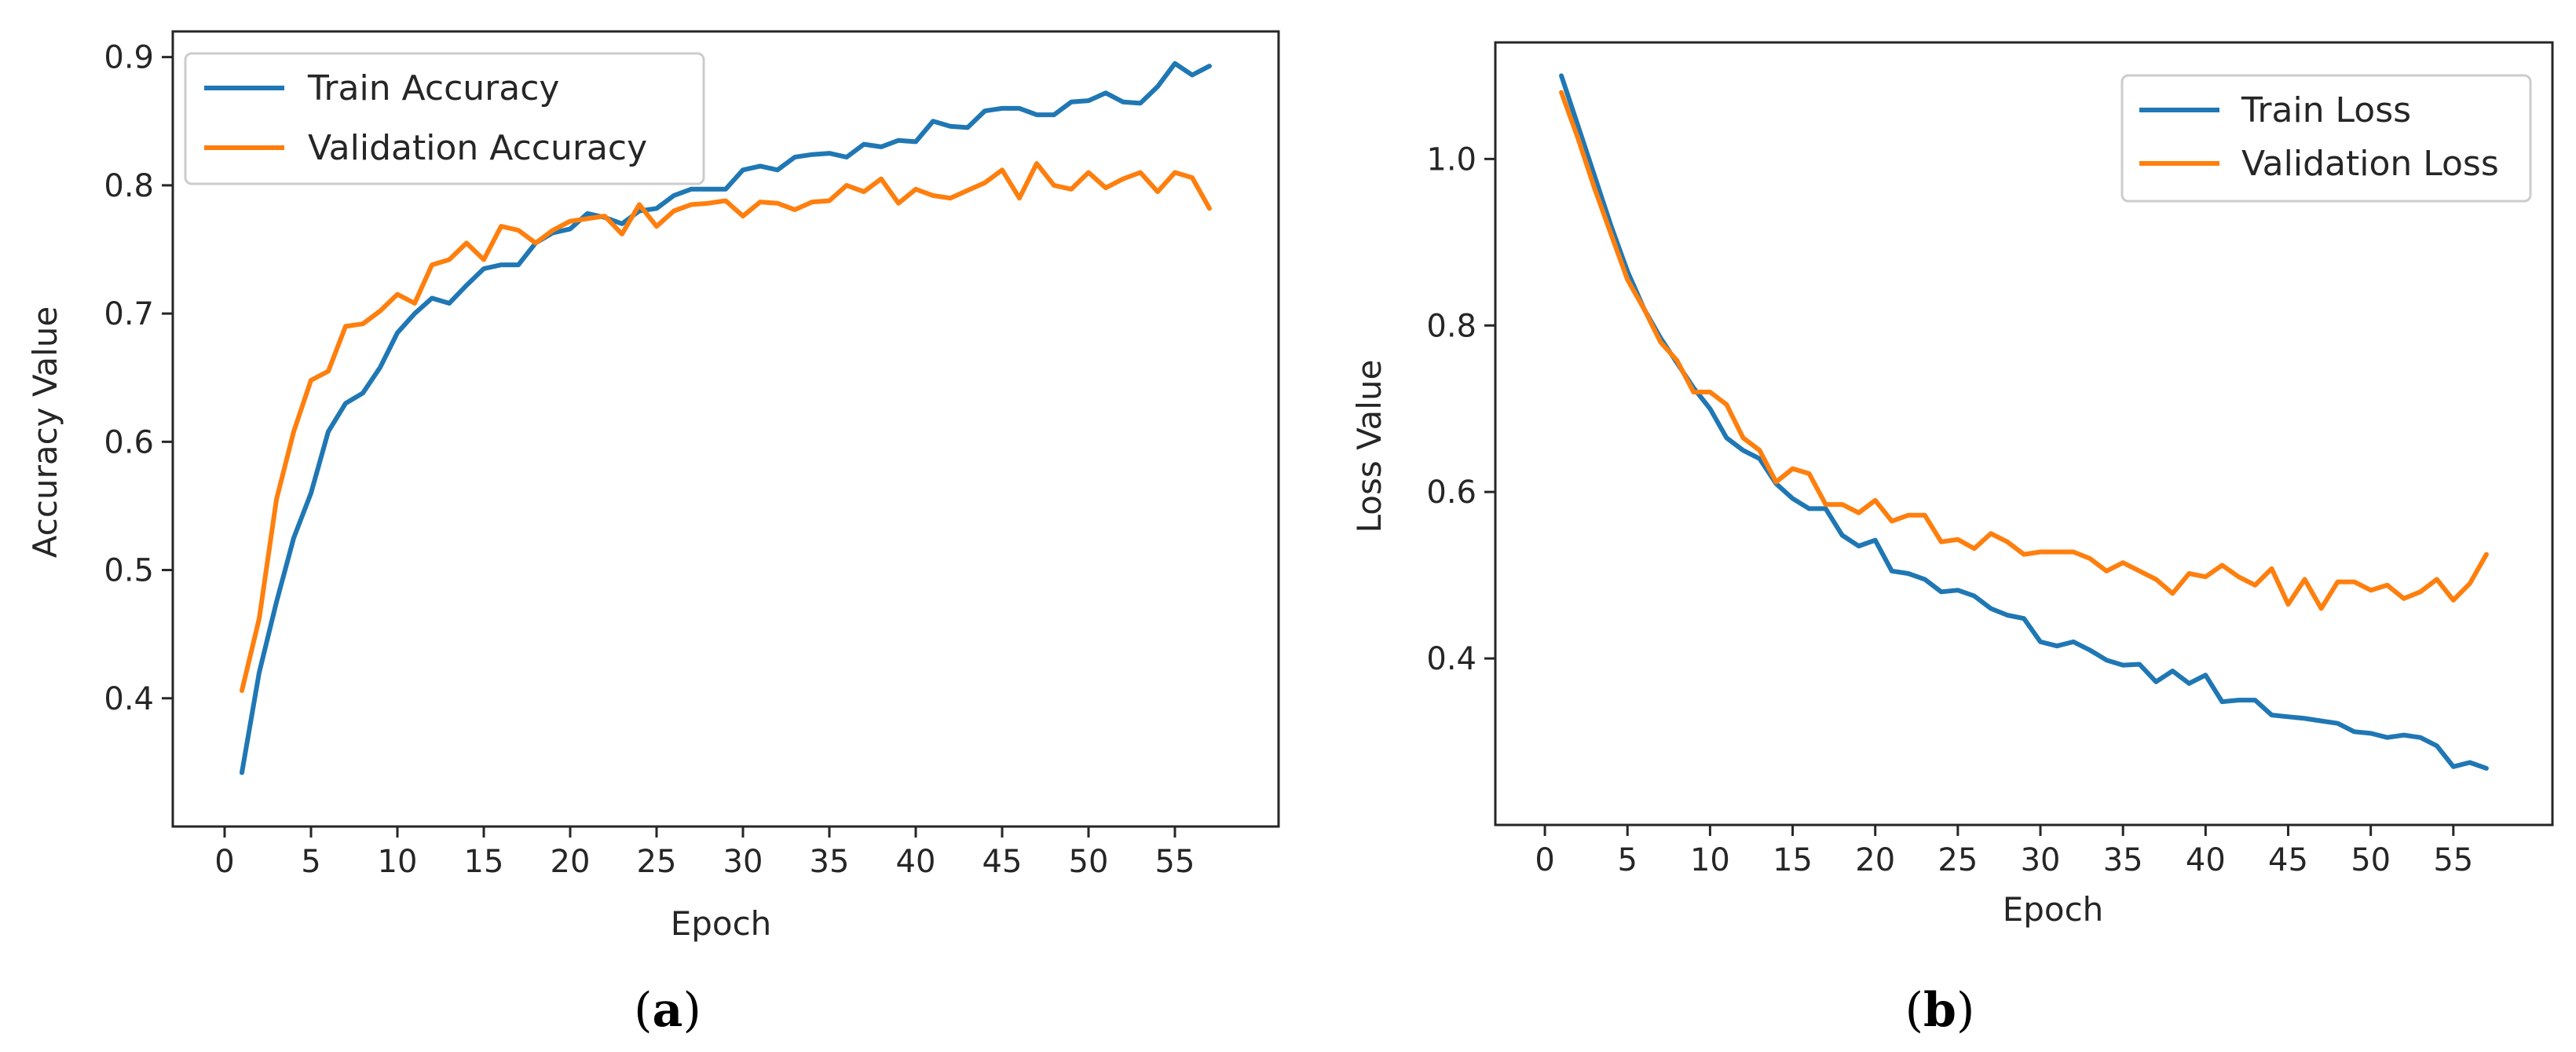 The height and width of the screenshot is (1052, 2576). I want to click on accuracy-x-tick-label: 45, so click(1003, 862).